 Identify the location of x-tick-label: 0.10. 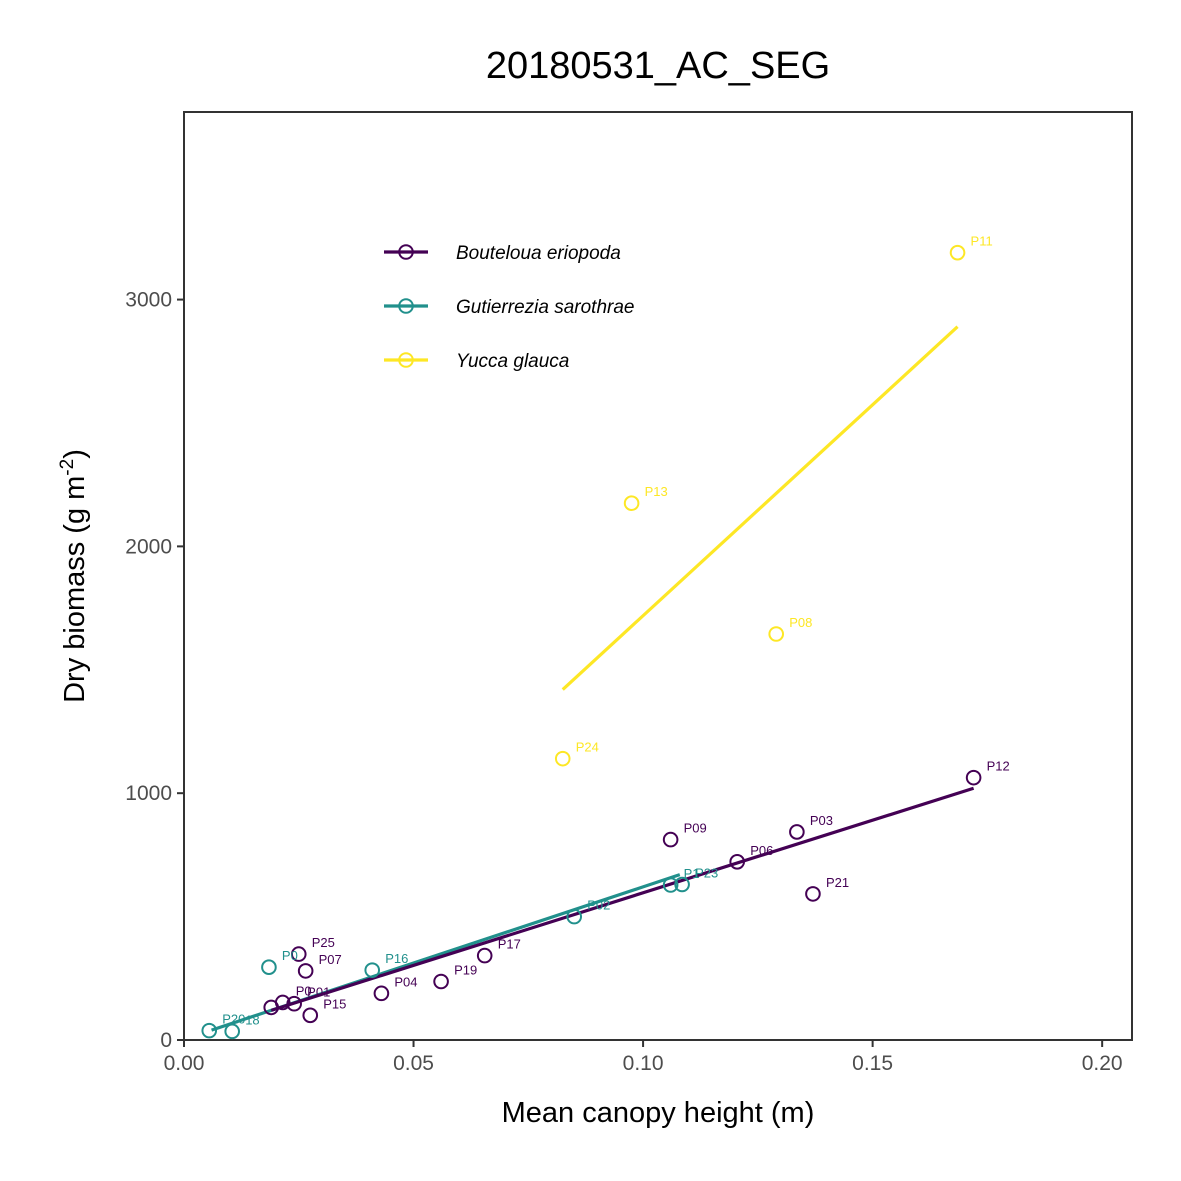
(643, 1063).